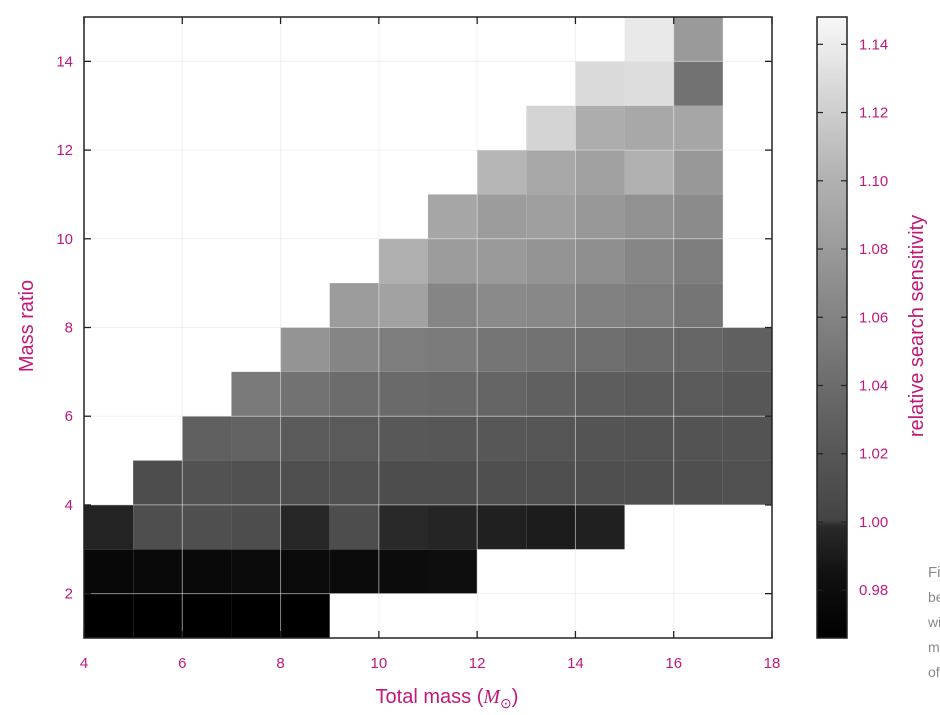  Describe the element at coordinates (477, 663) in the screenshot. I see `x-tick-label: 12` at that location.